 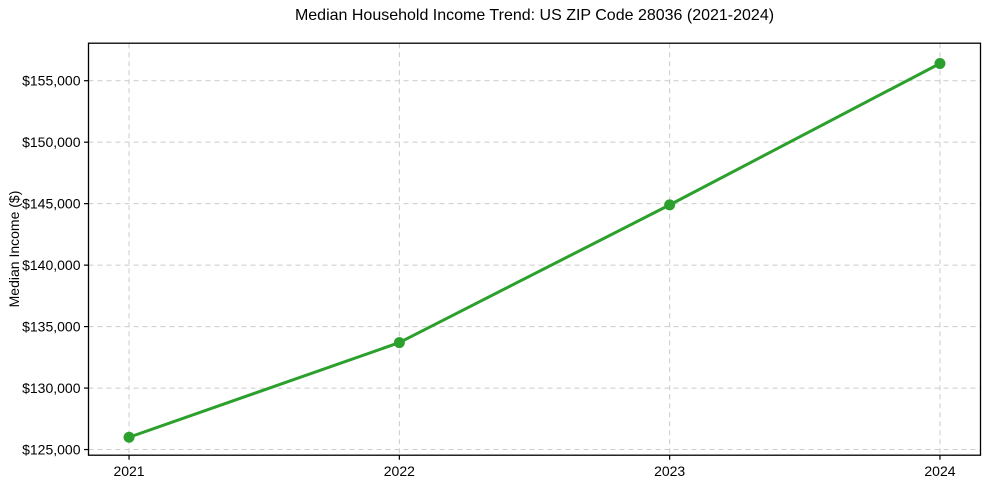 I want to click on data-point-2023, so click(x=670, y=205).